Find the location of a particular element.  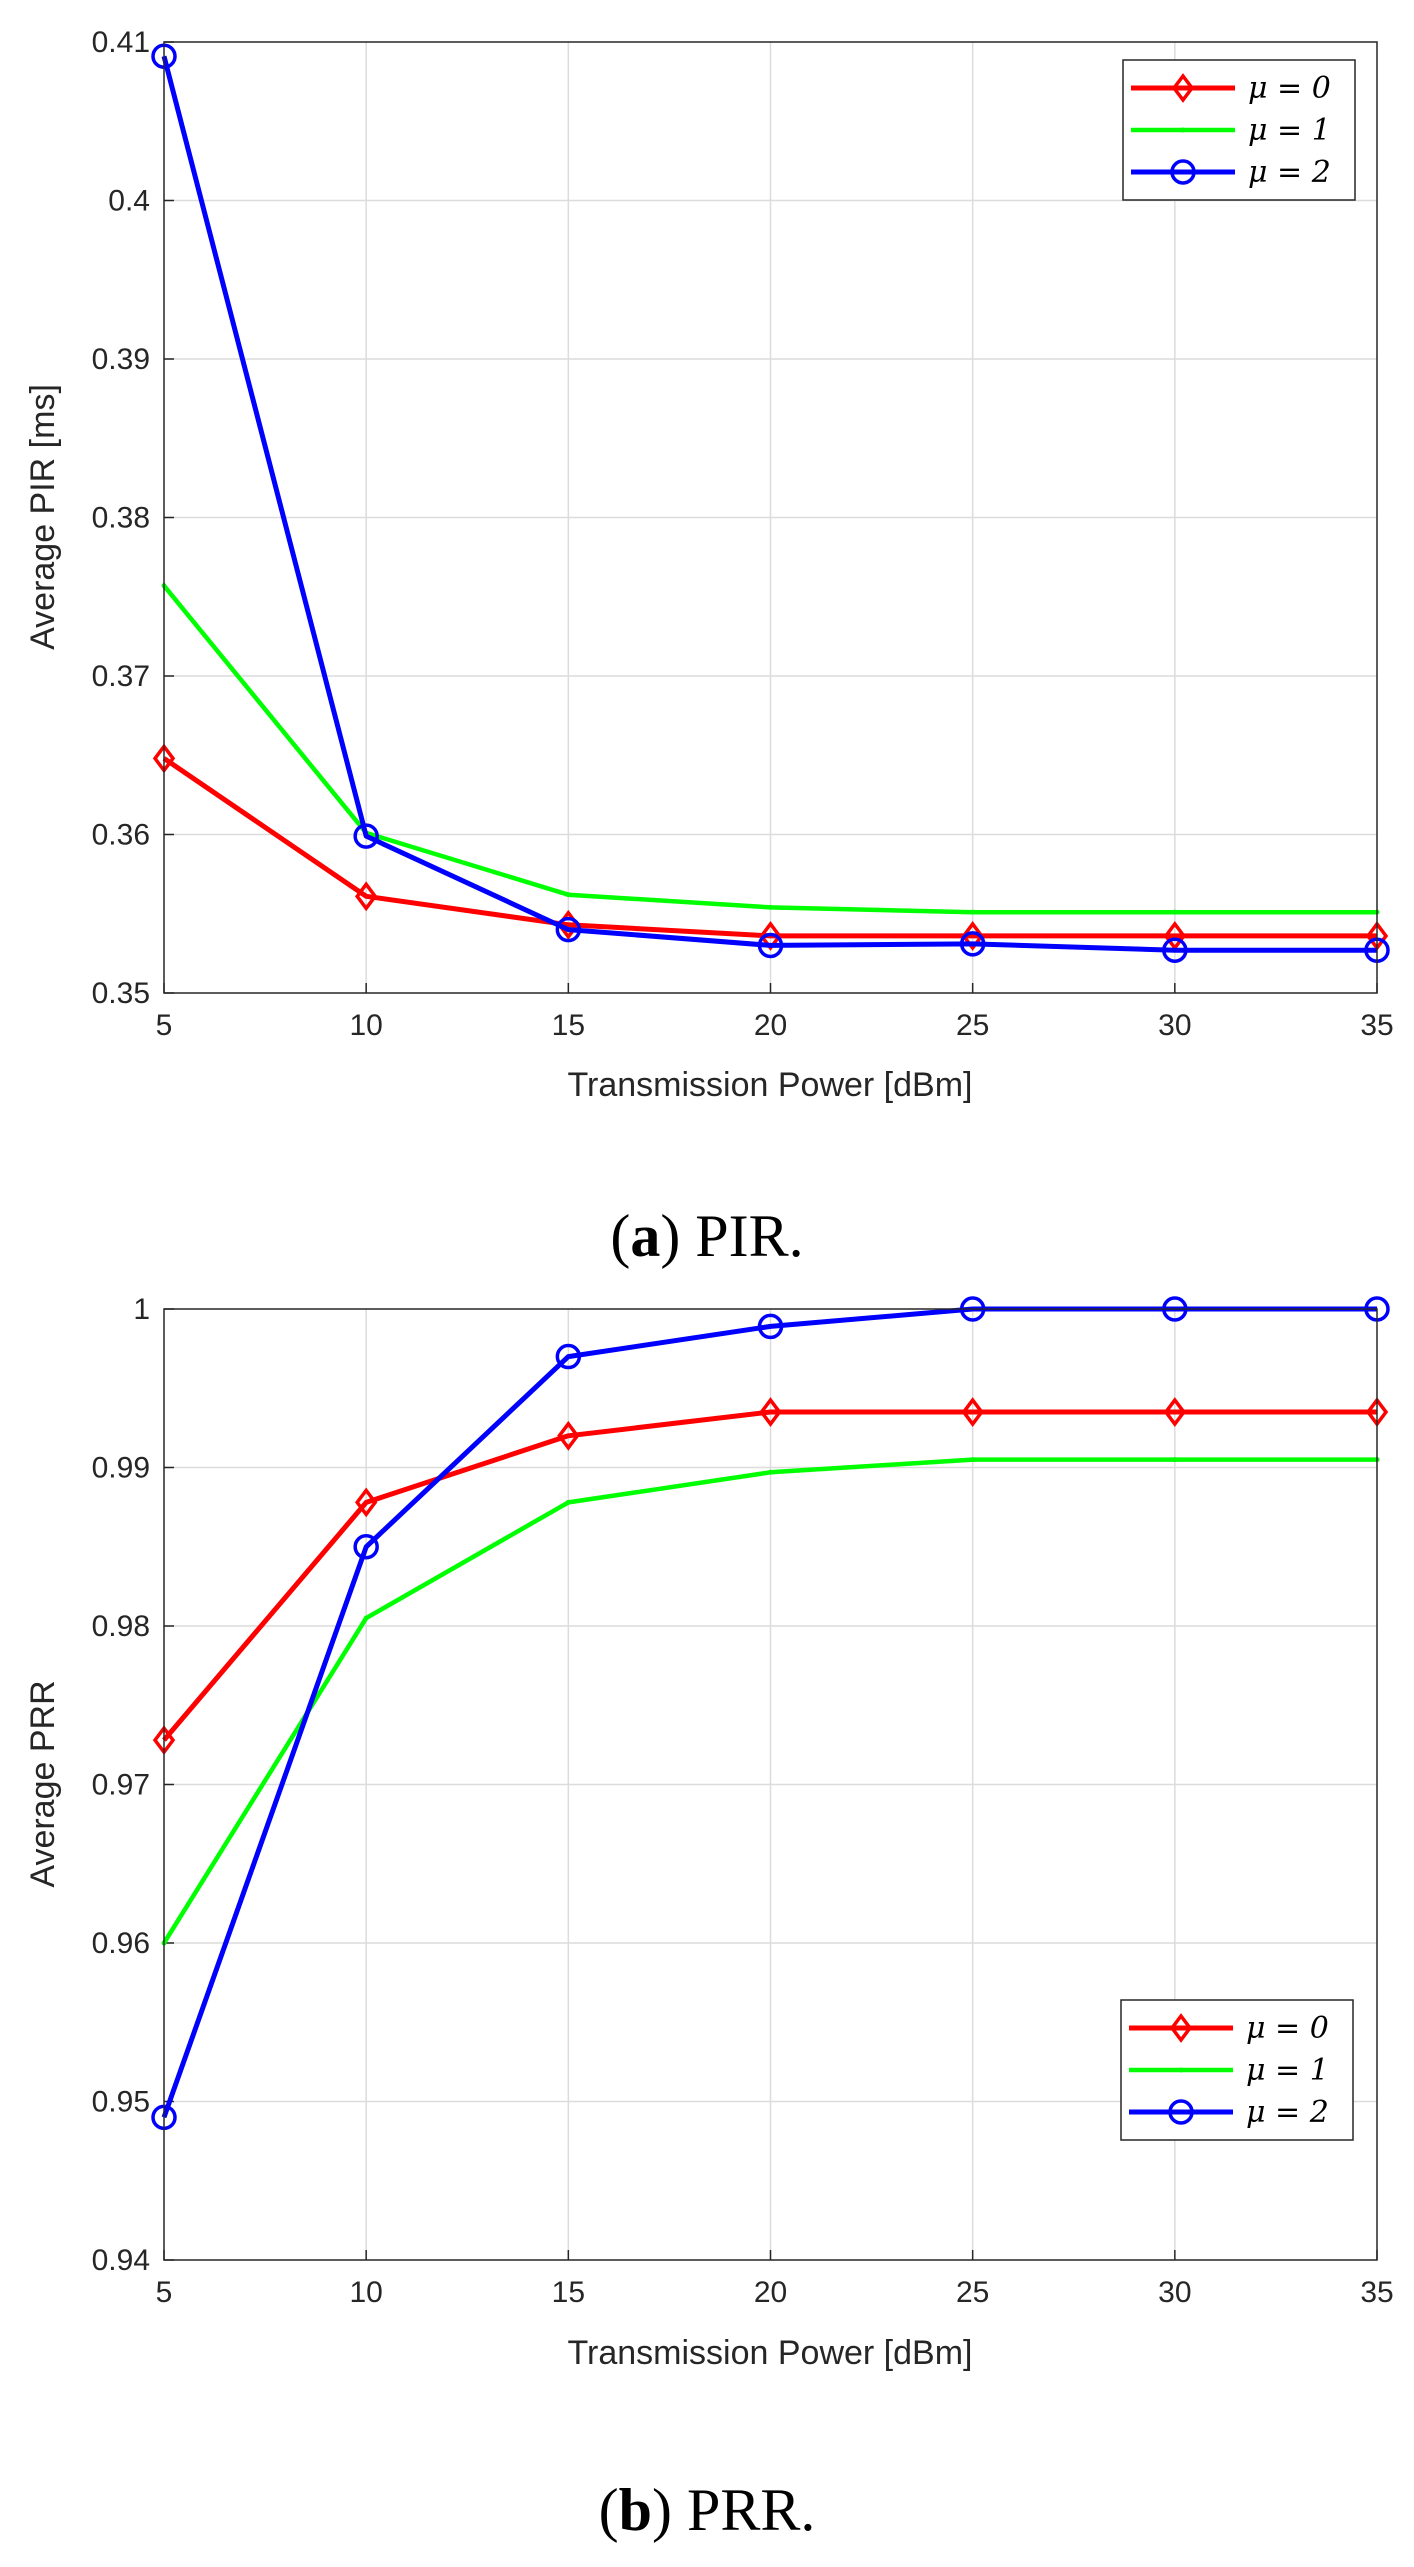

y-tick-label: 0.39 is located at coordinates (121, 359).